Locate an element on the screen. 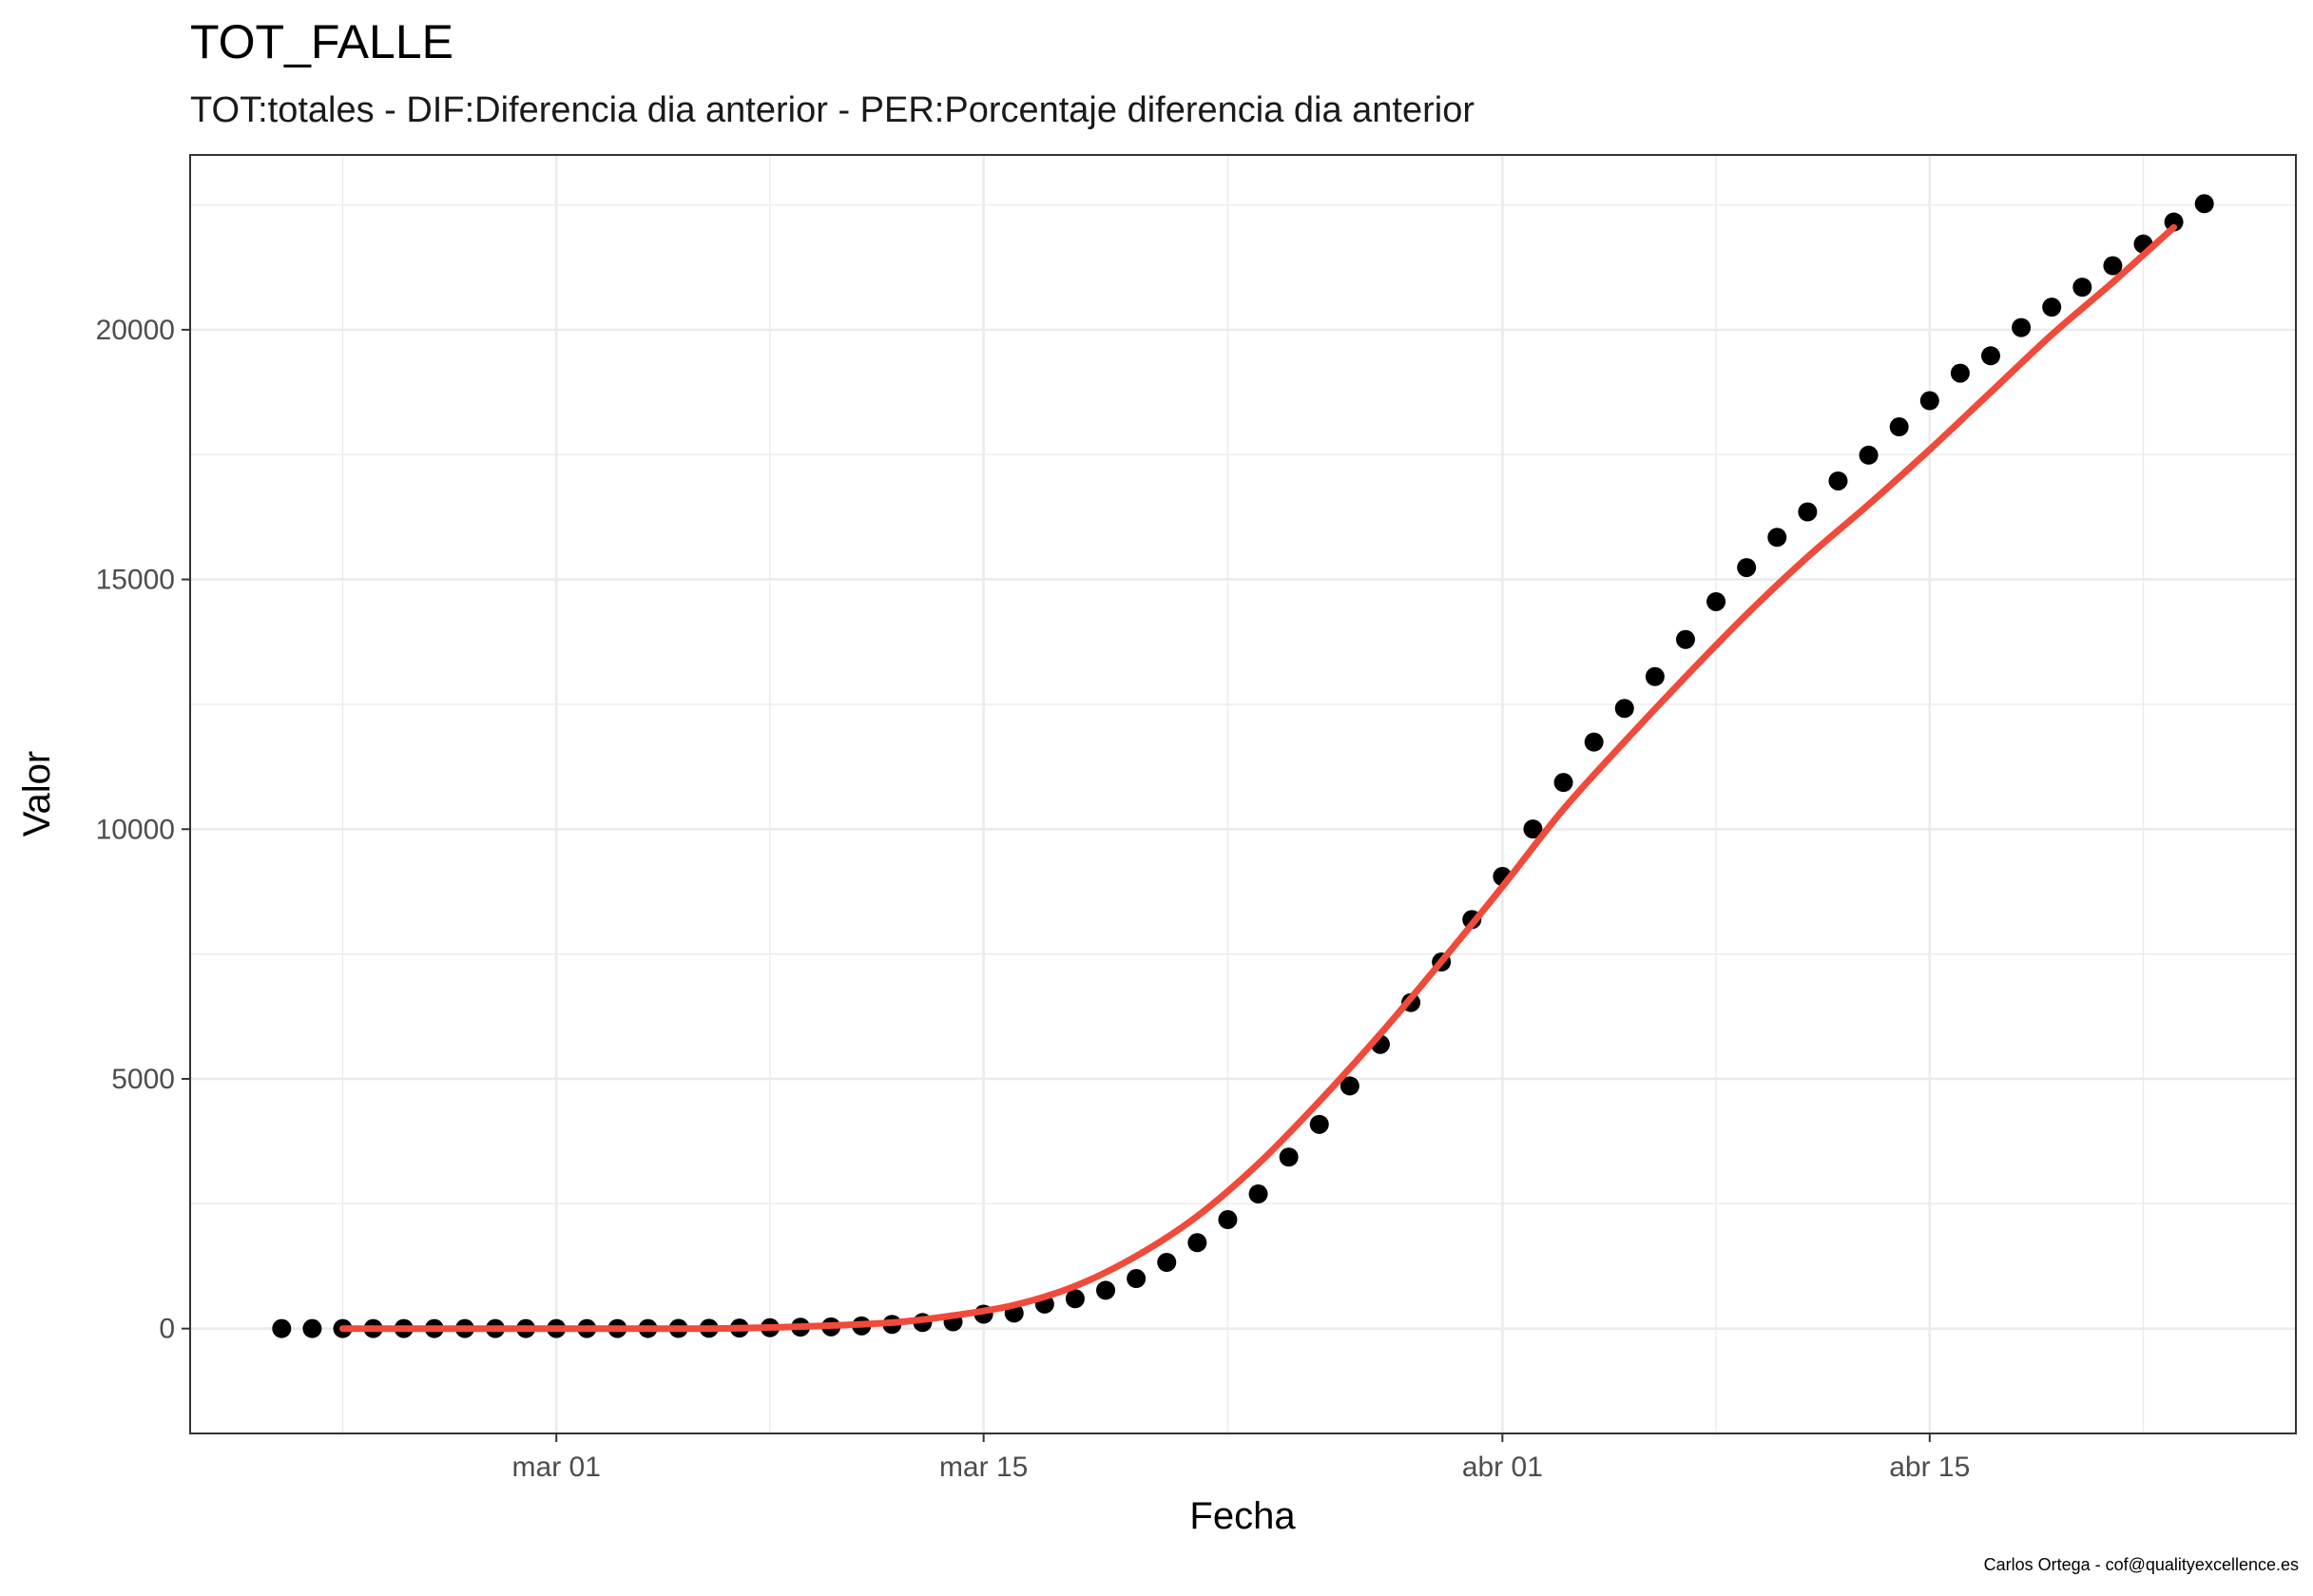 The height and width of the screenshot is (1596, 2313). y-axis-title: Valor is located at coordinates (37, 793).